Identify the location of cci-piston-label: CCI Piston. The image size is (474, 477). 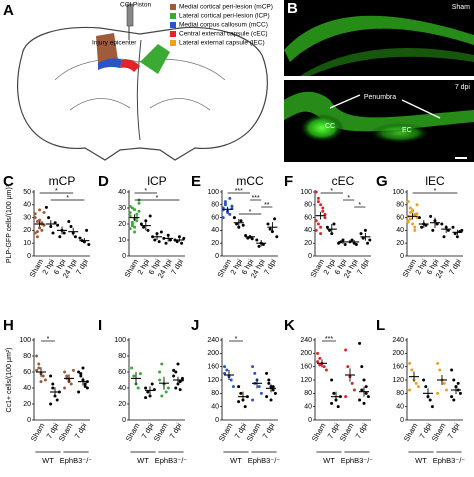
(135, 5).